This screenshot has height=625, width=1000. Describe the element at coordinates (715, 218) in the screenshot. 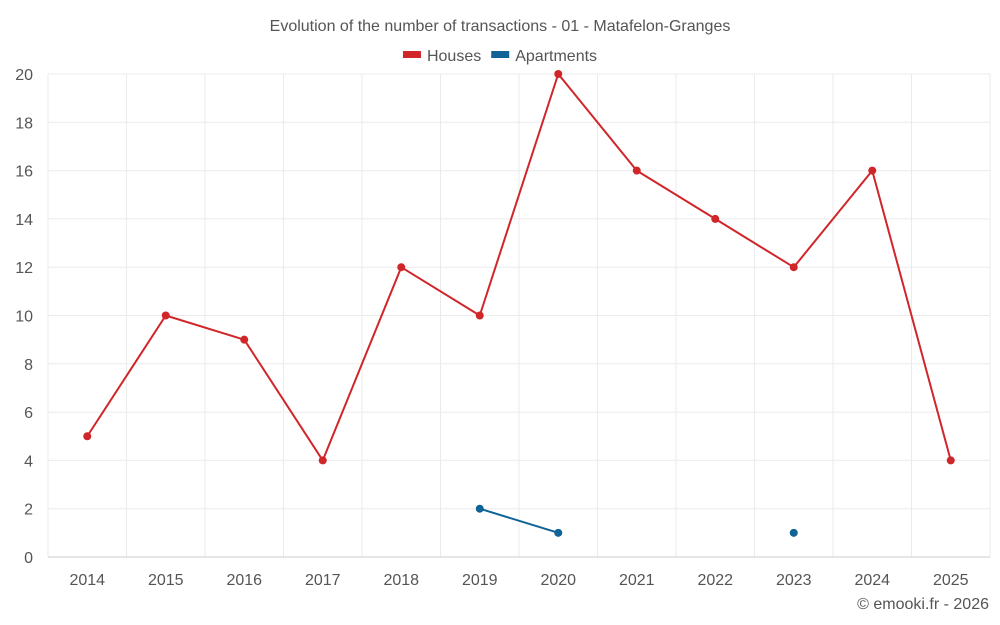

I see `data-point-houses-2022` at that location.